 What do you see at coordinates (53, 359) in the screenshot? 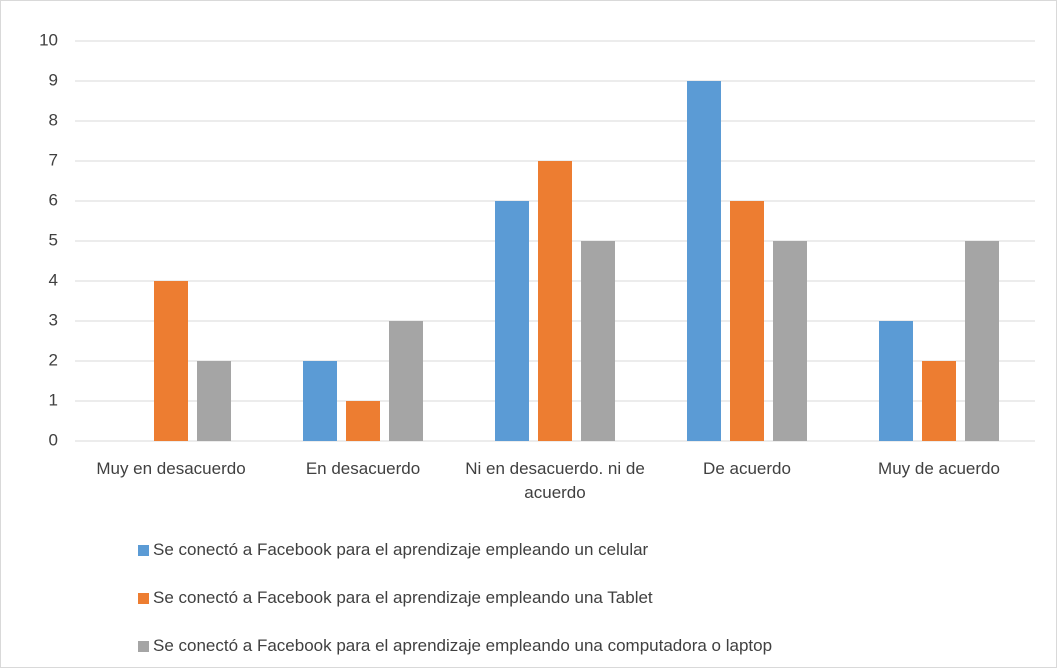
I see `y-tick-label: 2` at bounding box center [53, 359].